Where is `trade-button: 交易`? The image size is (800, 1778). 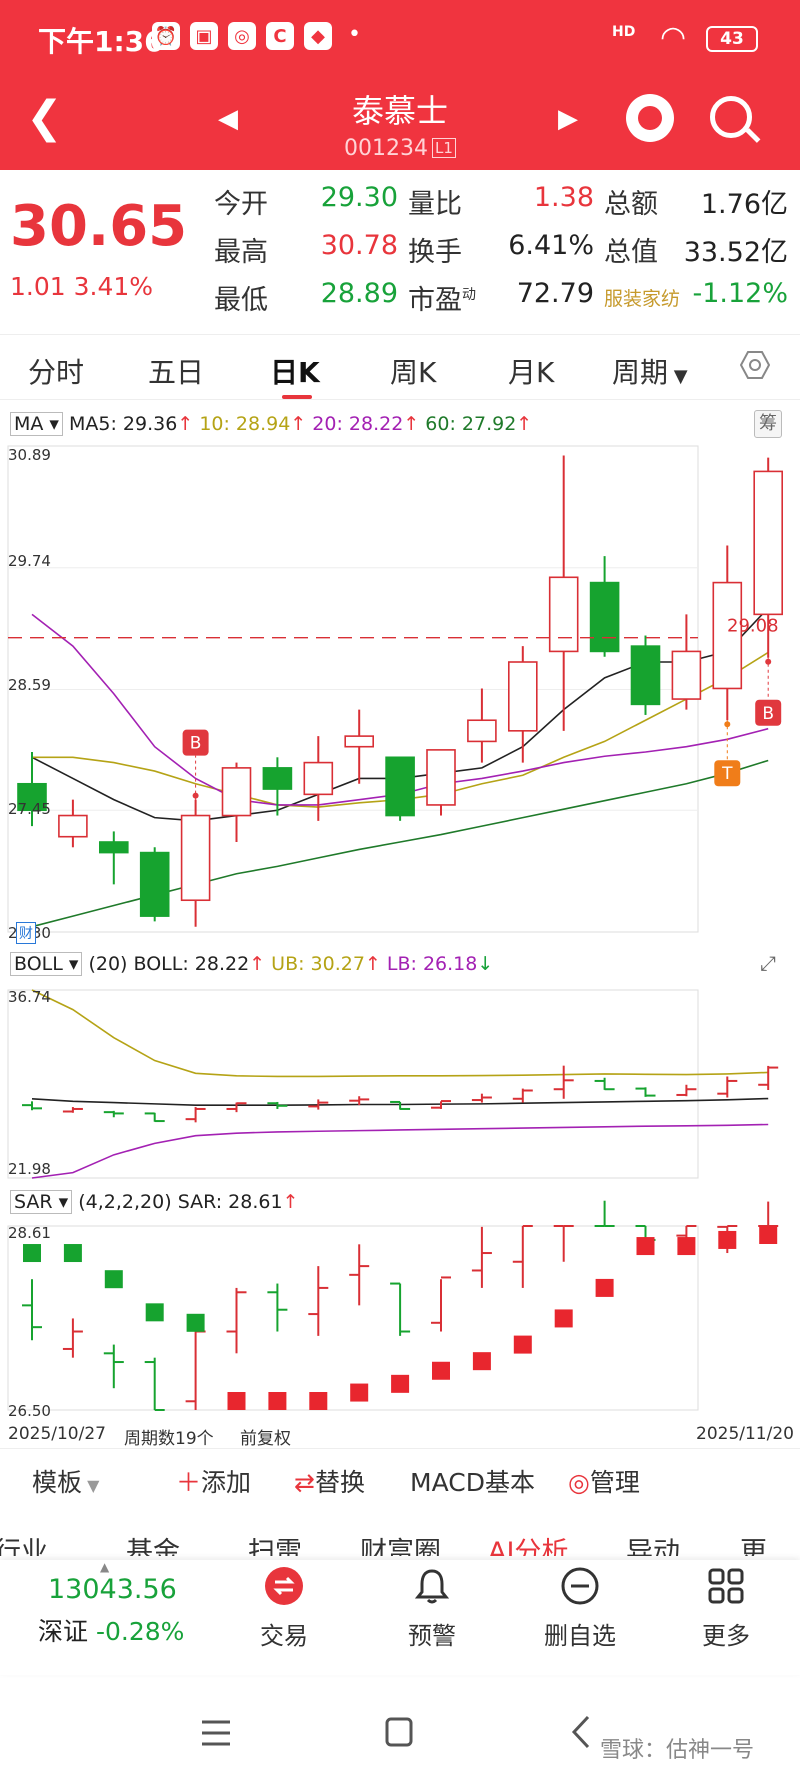 trade-button: 交易 is located at coordinates (284, 1608).